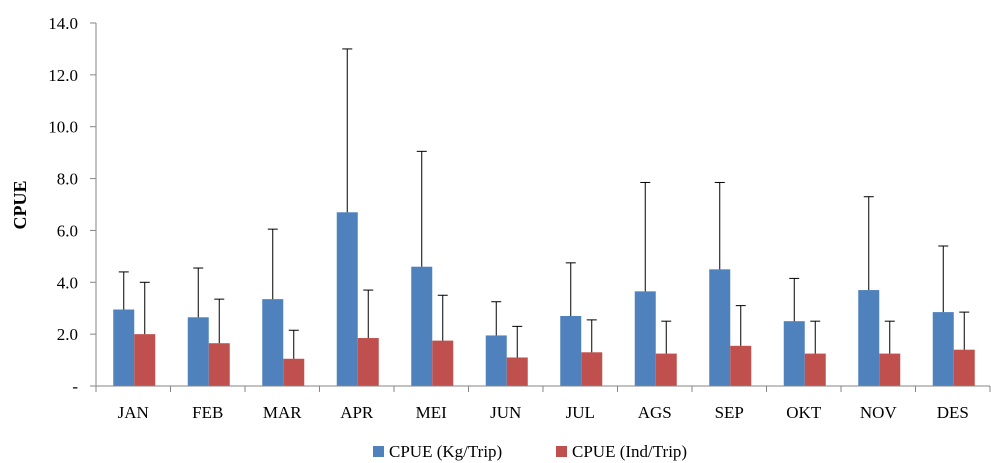  I want to click on y-axis-label: CPUE, so click(20, 205).